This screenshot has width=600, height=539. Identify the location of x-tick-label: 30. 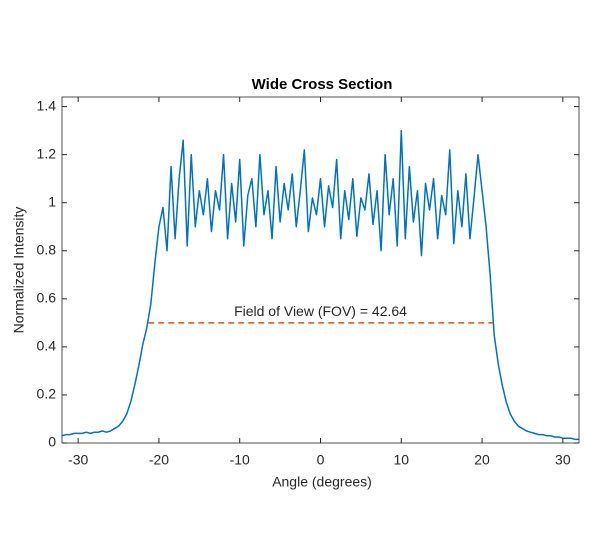
(563, 460).